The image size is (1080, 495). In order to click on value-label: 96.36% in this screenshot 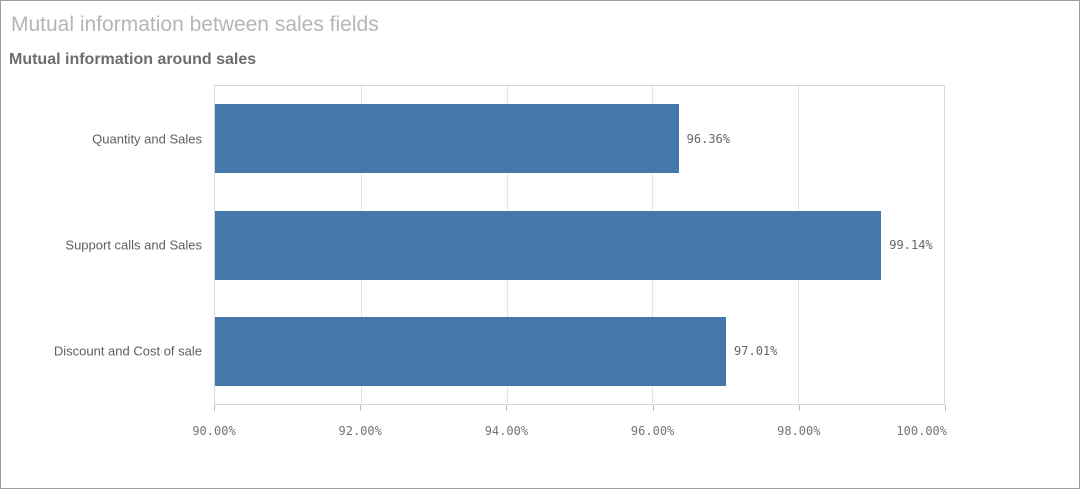, I will do `click(708, 139)`.